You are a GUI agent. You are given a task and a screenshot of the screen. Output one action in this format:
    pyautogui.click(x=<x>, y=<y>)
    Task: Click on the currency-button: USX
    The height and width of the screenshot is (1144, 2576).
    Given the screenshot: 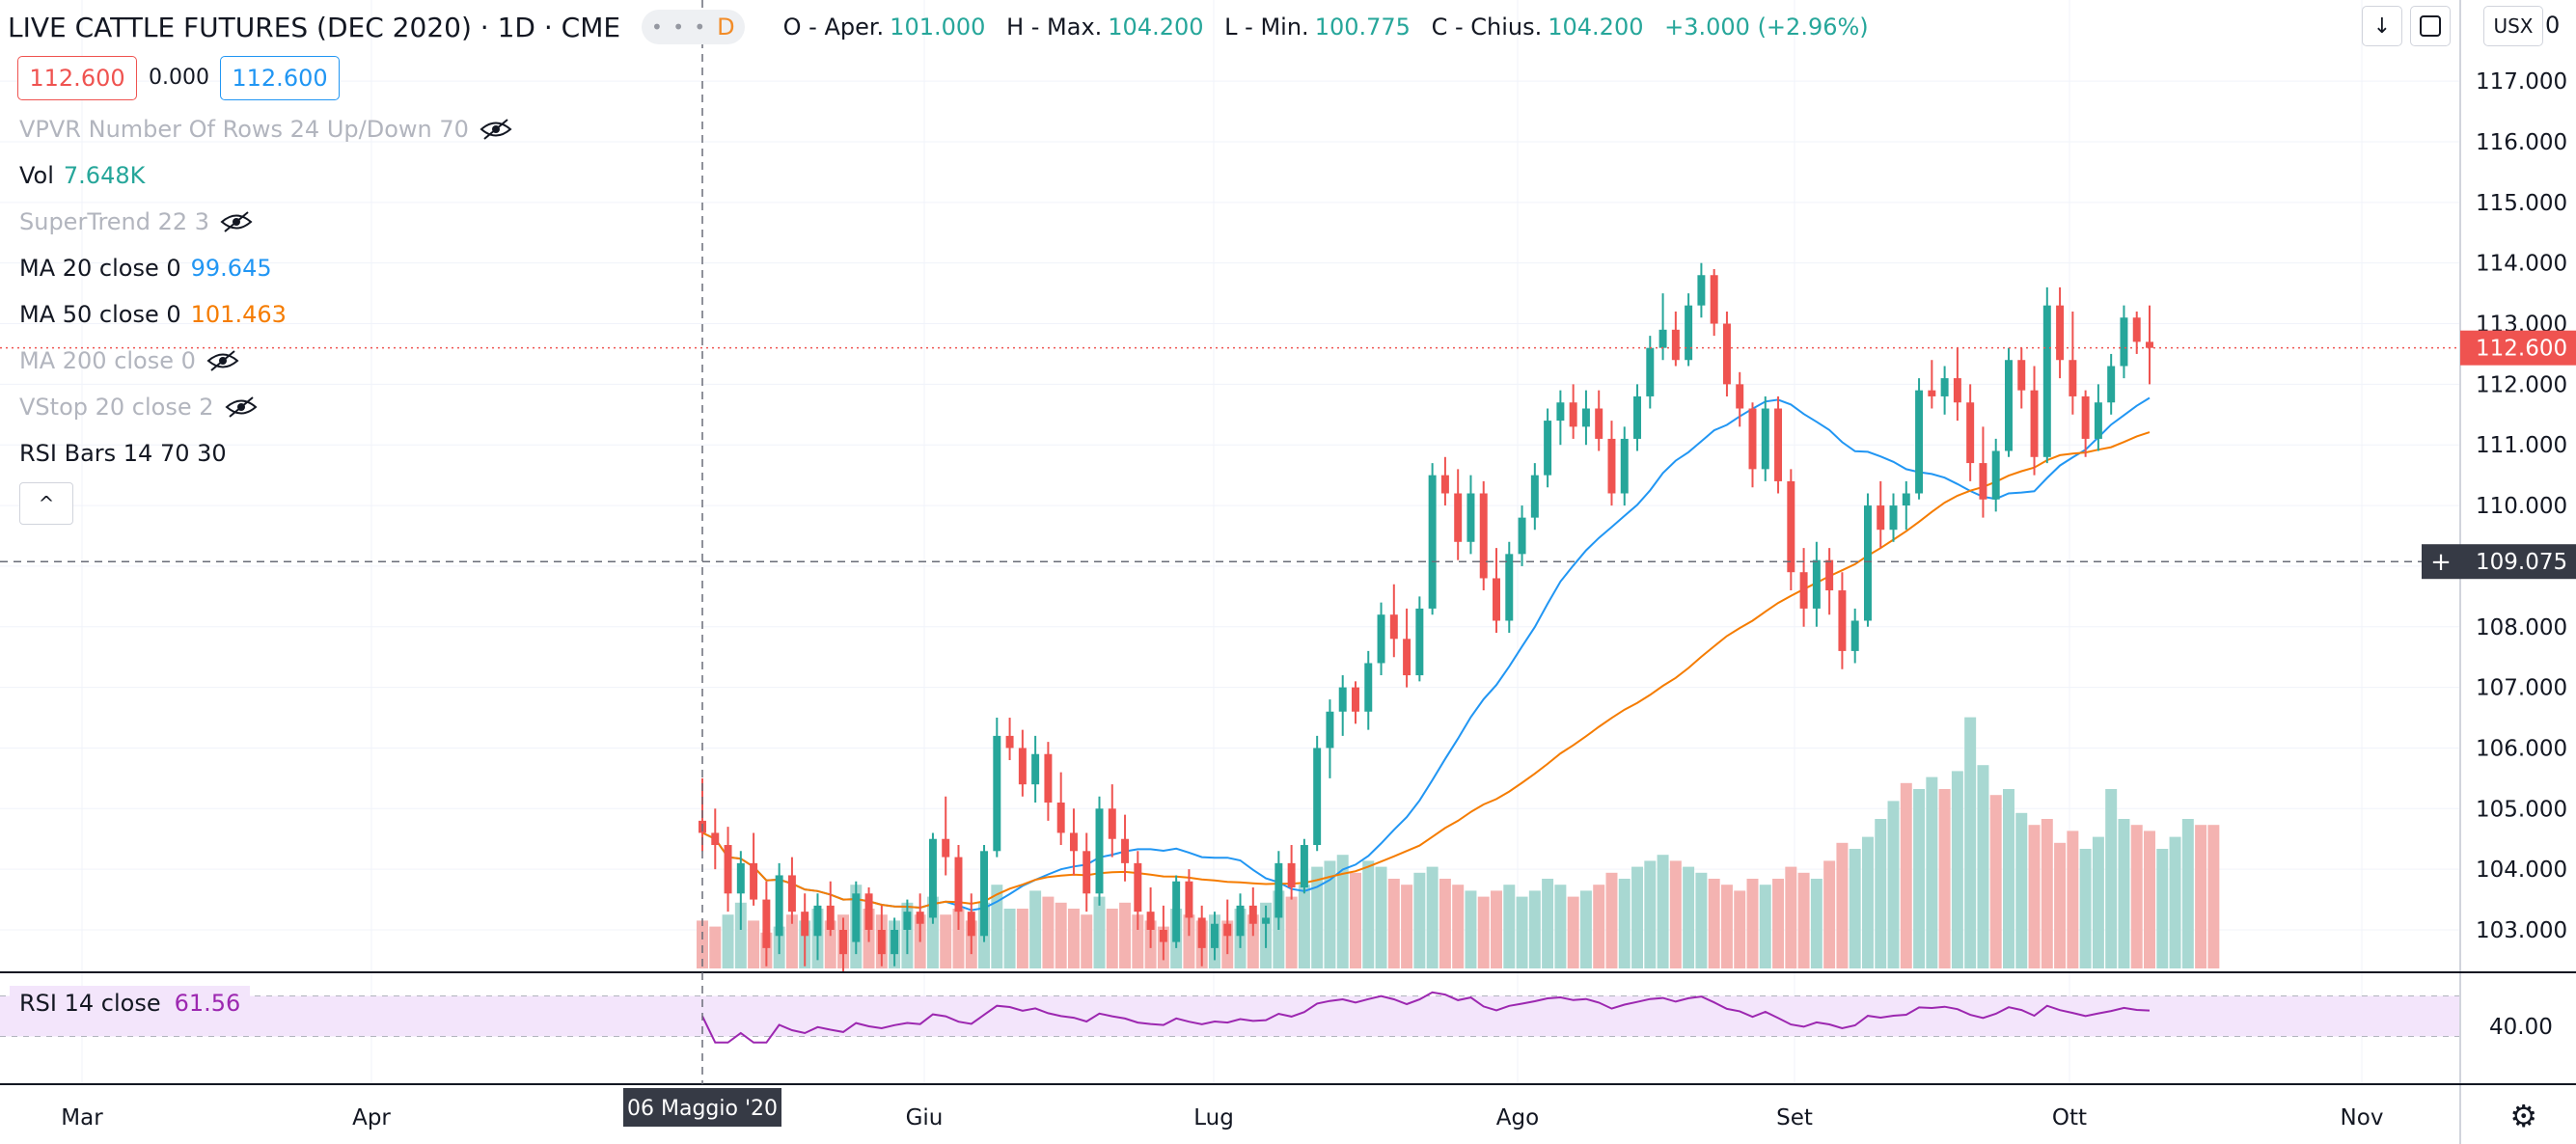 What is the action you would take?
    pyautogui.click(x=2513, y=26)
    